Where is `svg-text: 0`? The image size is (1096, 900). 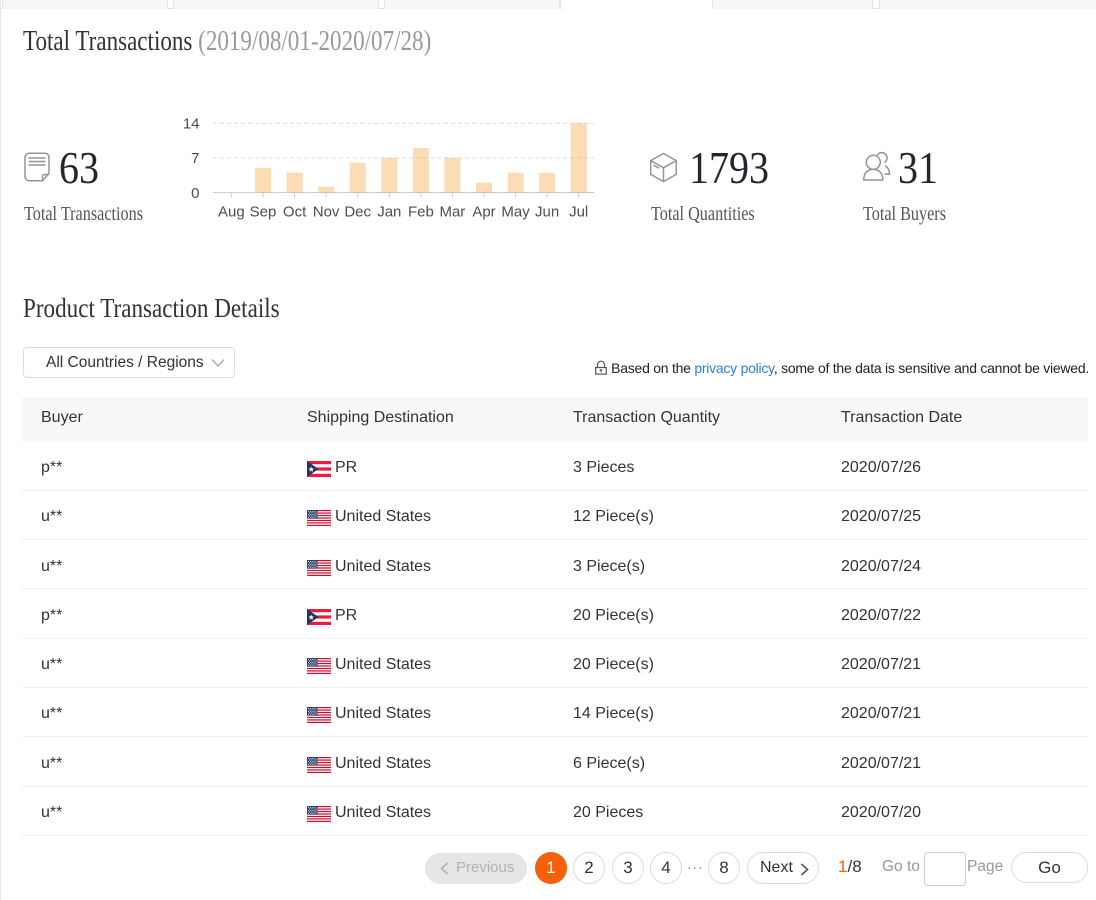 svg-text: 0 is located at coordinates (195, 193).